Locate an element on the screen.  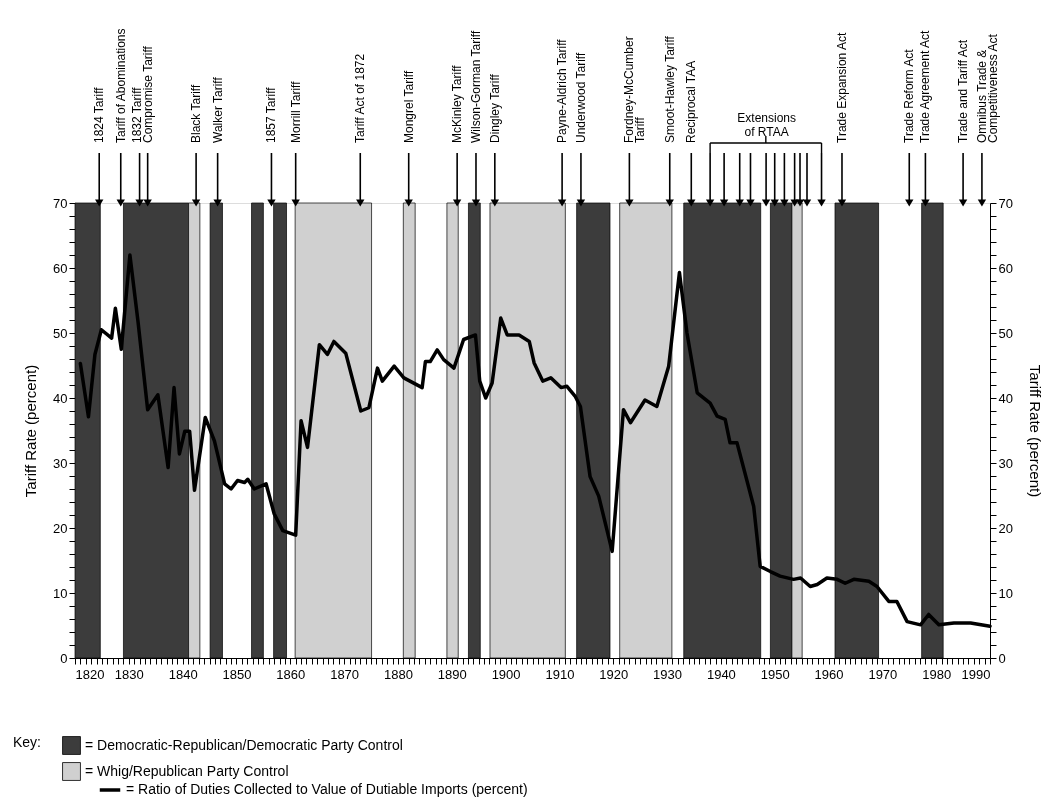
legend-label: = Democratic-Republican/Democratic Party Control is located at coordinates (244, 744).